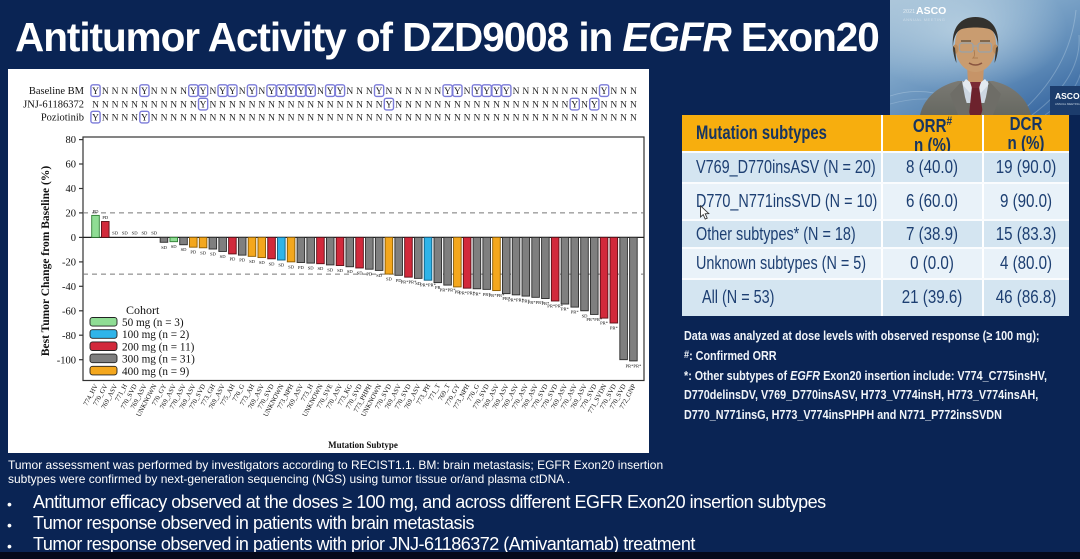  I want to click on svg-text: Baseline BM, so click(57, 91).